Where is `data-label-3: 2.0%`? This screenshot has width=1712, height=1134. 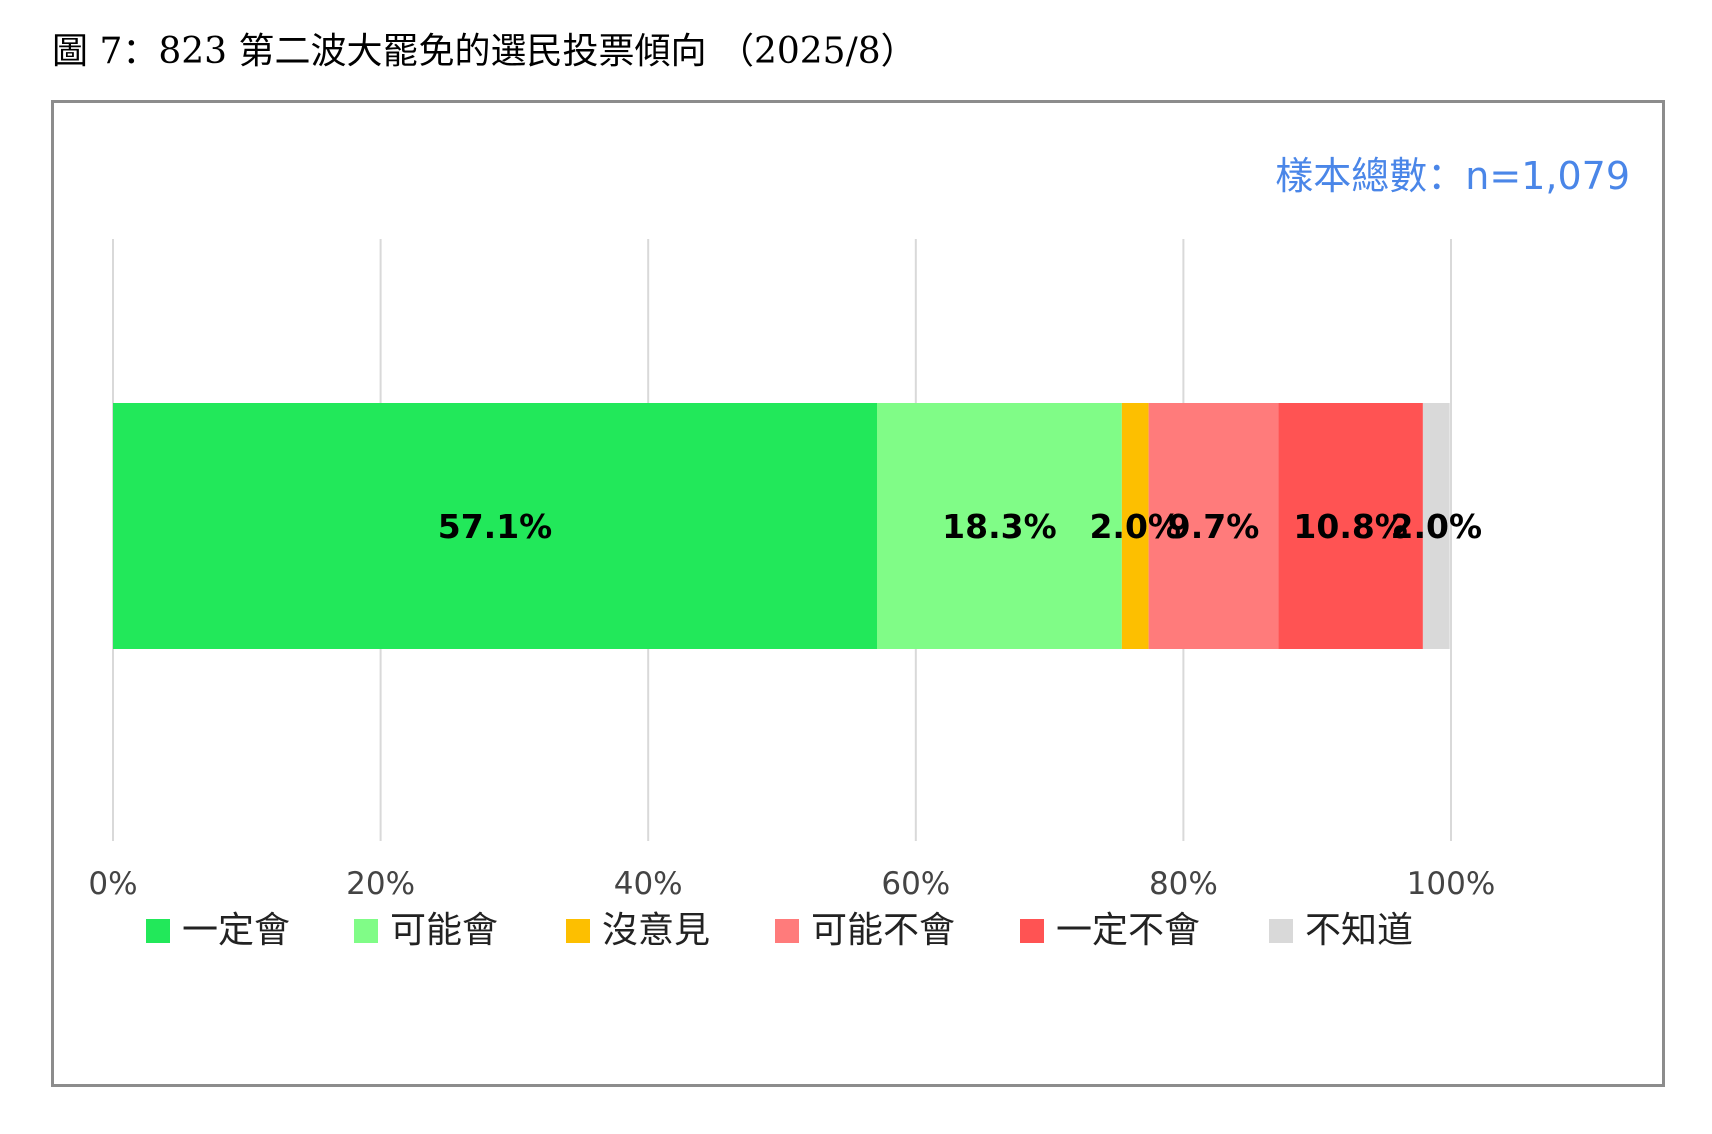 data-label-3: 2.0% is located at coordinates (1135, 526).